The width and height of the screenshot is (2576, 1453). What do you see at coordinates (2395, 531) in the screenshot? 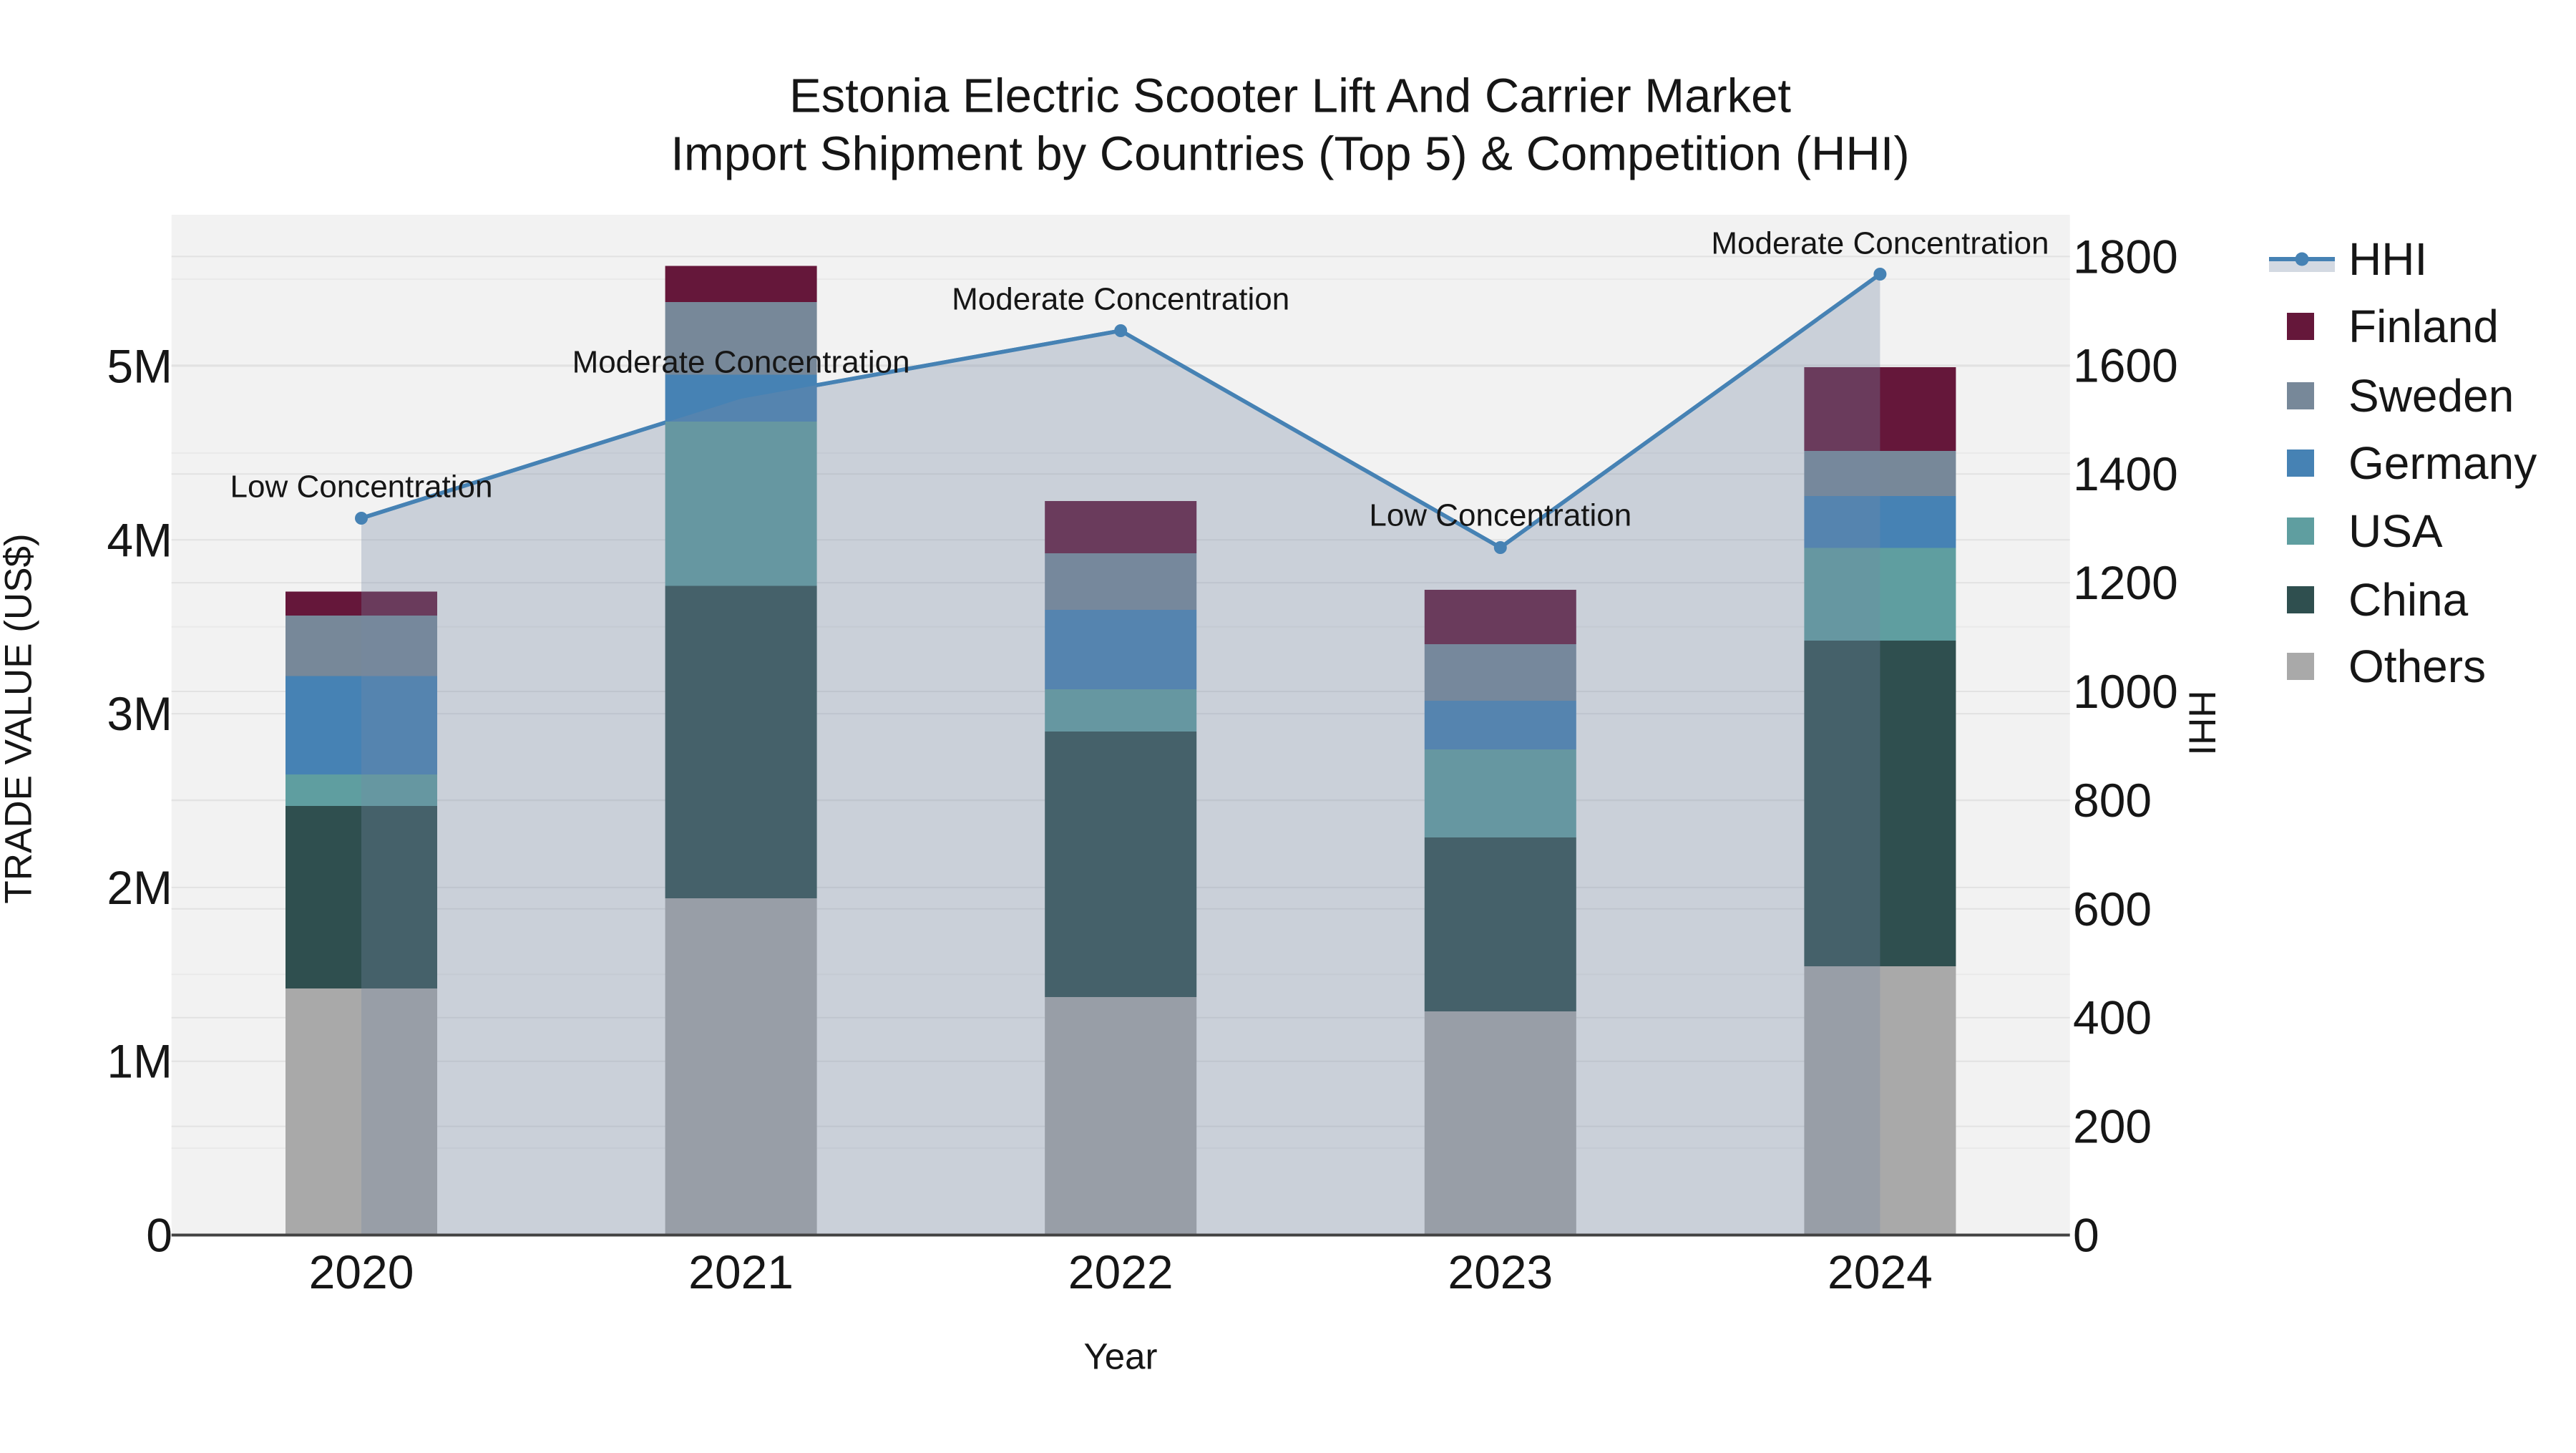
I see `svg-text: USA` at bounding box center [2395, 531].